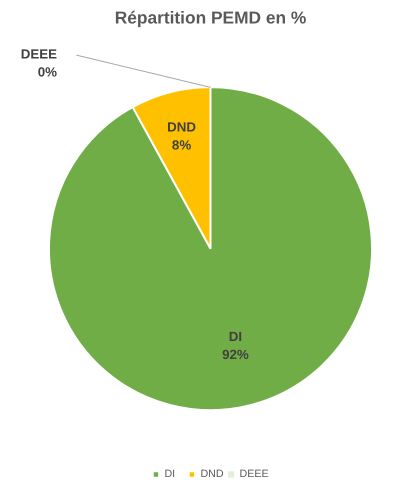  Describe the element at coordinates (210, 18) in the screenshot. I see `chart-title: Répartition PEMD en %` at that location.